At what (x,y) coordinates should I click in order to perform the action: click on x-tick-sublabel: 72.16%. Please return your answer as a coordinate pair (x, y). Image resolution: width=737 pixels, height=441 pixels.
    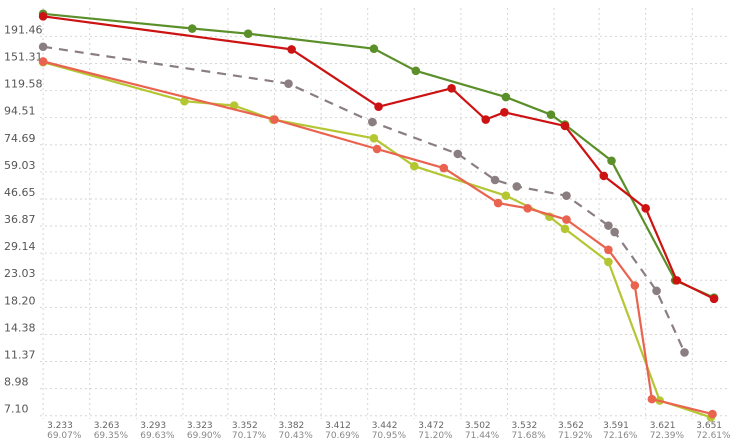
    Looking at the image, I should click on (620, 436).